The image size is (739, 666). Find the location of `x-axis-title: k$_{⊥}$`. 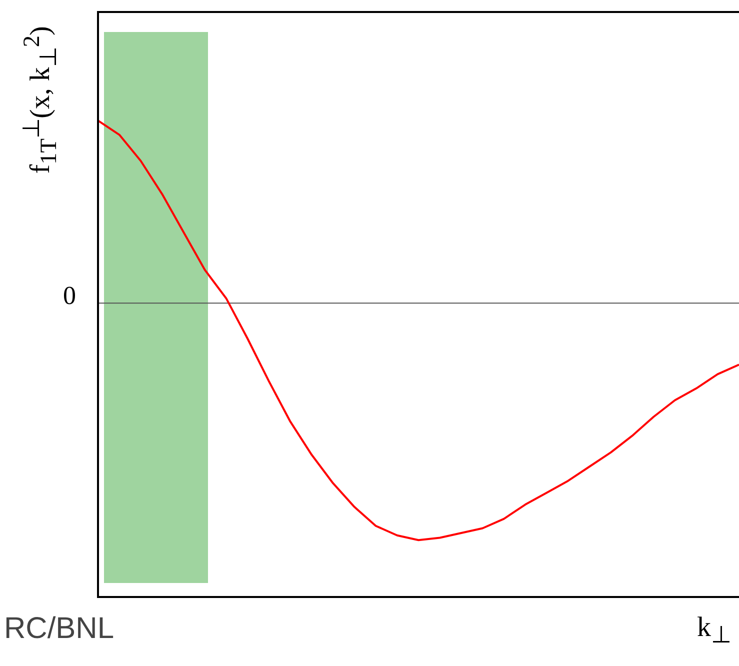

x-axis-title: k$_{⊥}$ is located at coordinates (714, 631).